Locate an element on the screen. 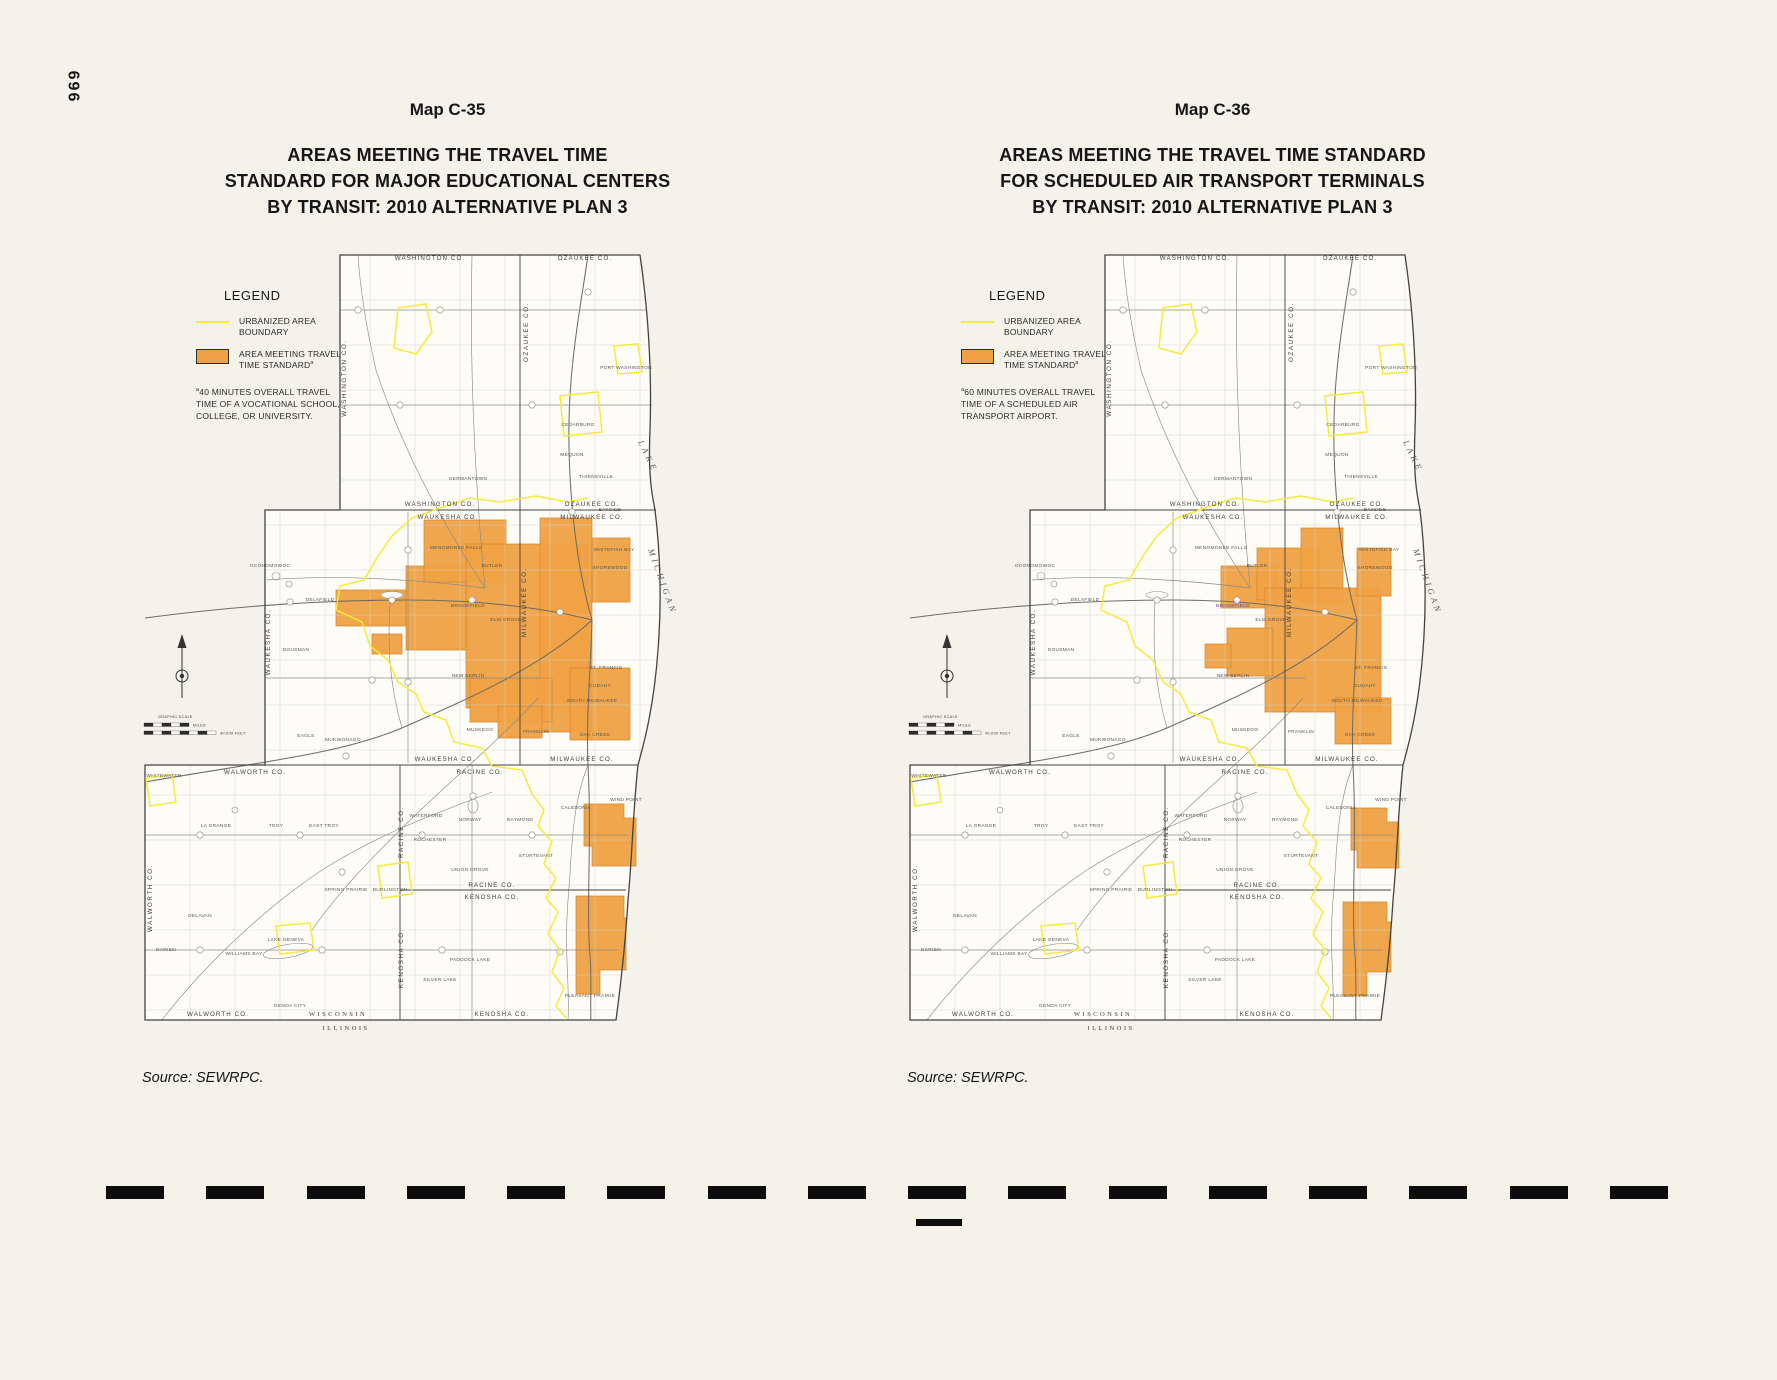  footnote-line: TRANSPORT AIRPORT. is located at coordinates (1009, 415).